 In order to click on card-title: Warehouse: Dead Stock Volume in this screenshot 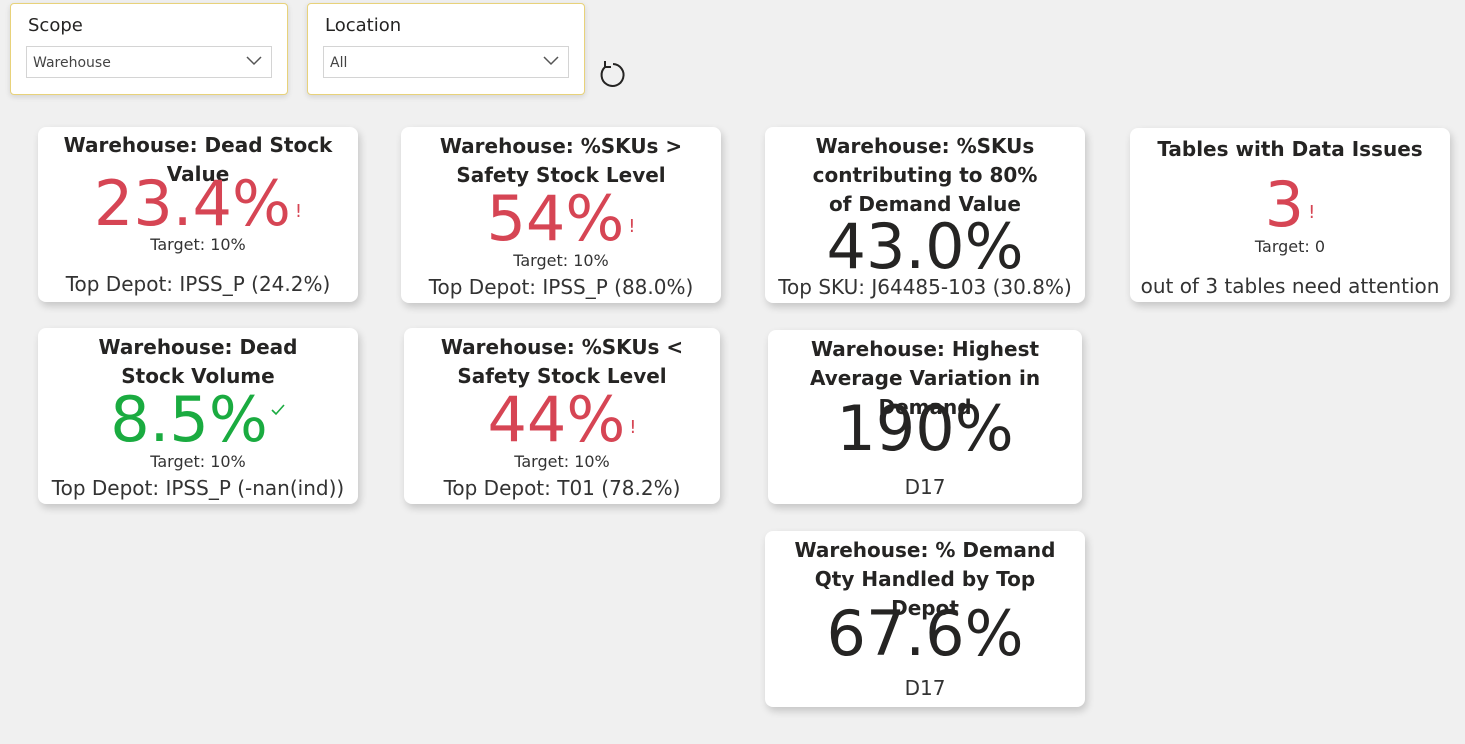, I will do `click(198, 361)`.